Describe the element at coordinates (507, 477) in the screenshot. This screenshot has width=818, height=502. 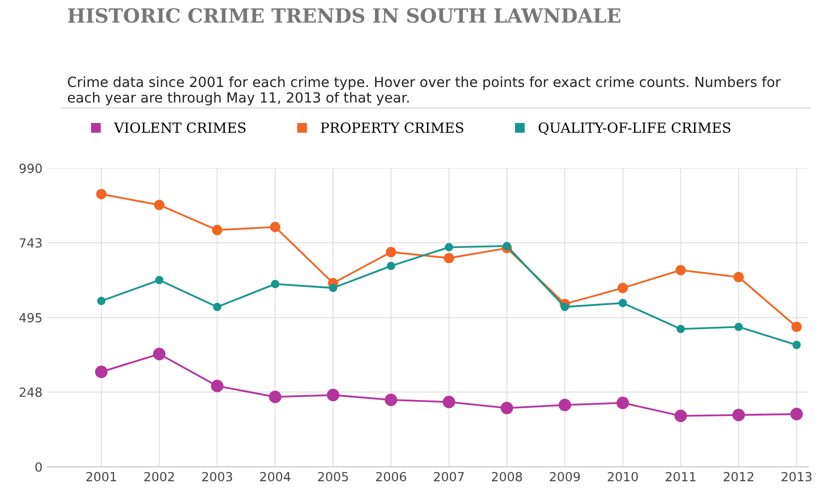
I see `x-tick-label: 2008` at that location.